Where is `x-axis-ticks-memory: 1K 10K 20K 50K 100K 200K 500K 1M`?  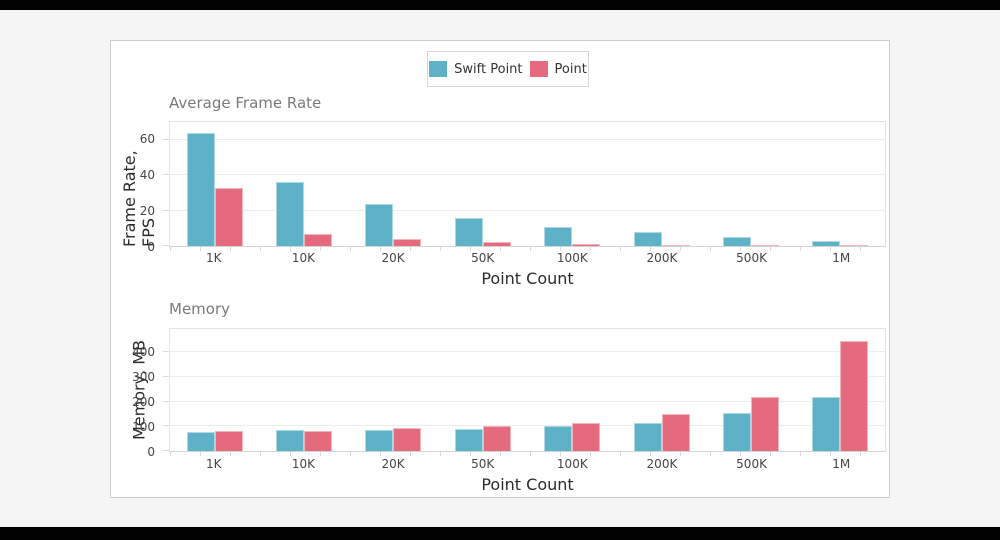 x-axis-ticks-memory: 1K 10K 20K 50K 100K 200K 500K 1M is located at coordinates (527, 464).